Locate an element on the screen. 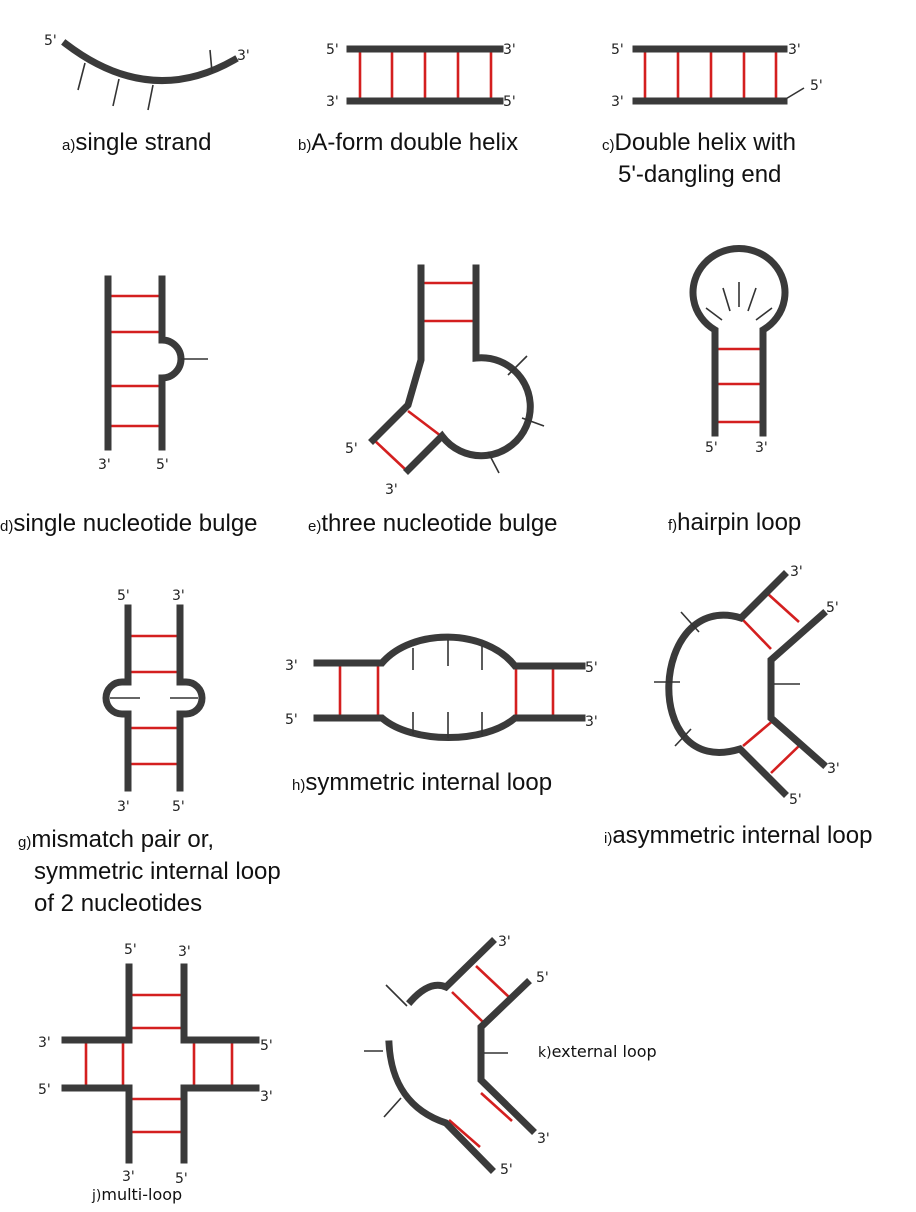 The width and height of the screenshot is (916, 1212). caption-b: b)A-form double helix is located at coordinates (408, 142).